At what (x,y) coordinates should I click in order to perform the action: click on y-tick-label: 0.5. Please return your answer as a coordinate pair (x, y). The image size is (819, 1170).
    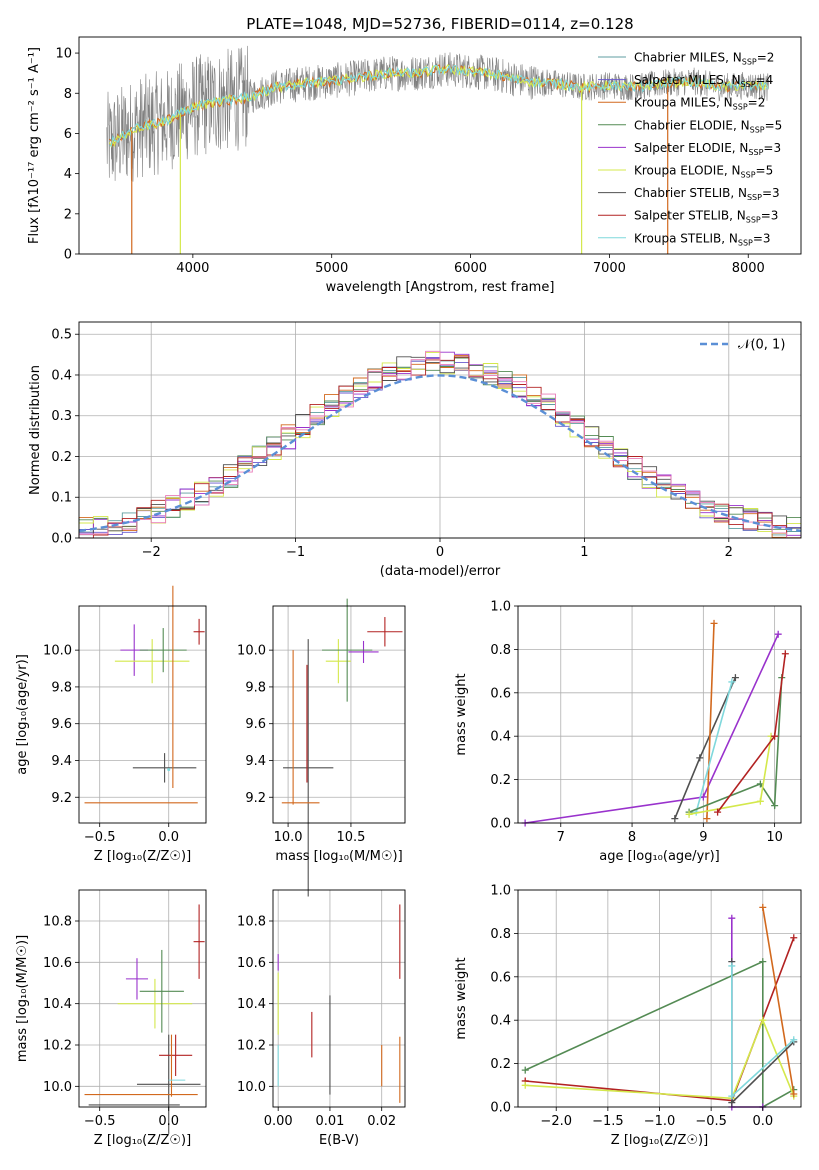
    Looking at the image, I should click on (61, 335).